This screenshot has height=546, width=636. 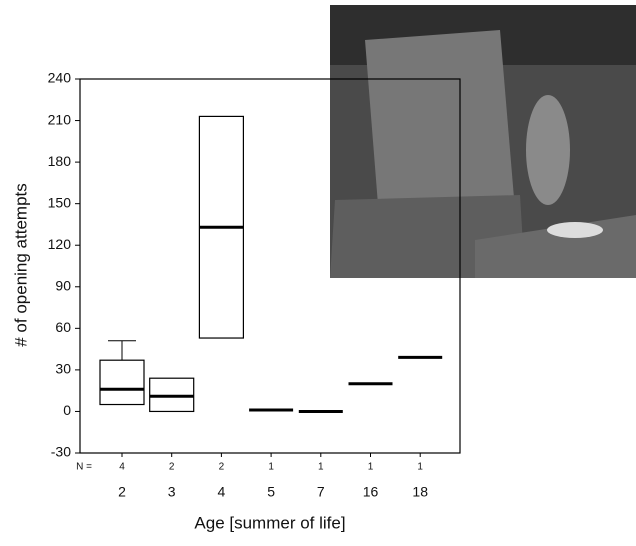 What do you see at coordinates (63, 327) in the screenshot?
I see `y-tick-label: 60` at bounding box center [63, 327].